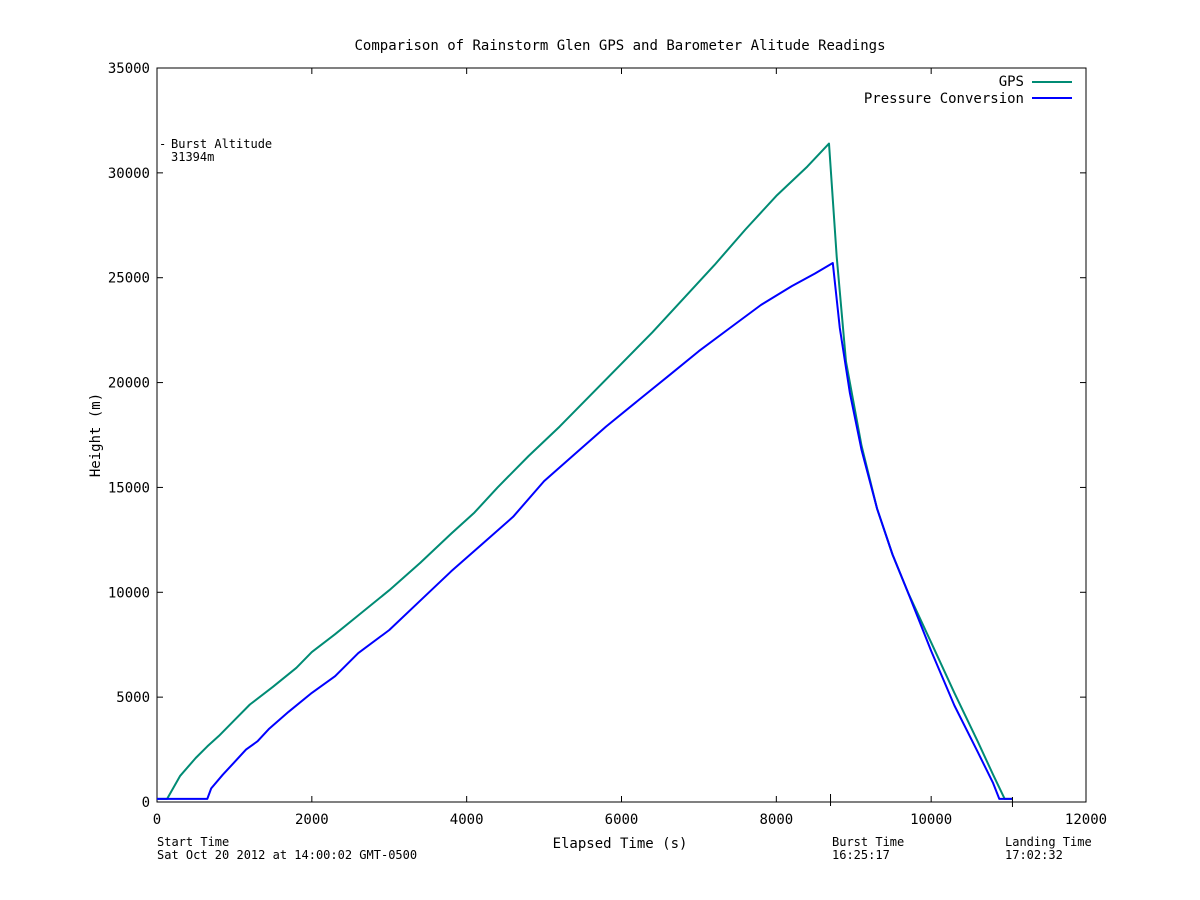  Describe the element at coordinates (1086, 820) in the screenshot. I see `x-tick-label: 12000` at that location.